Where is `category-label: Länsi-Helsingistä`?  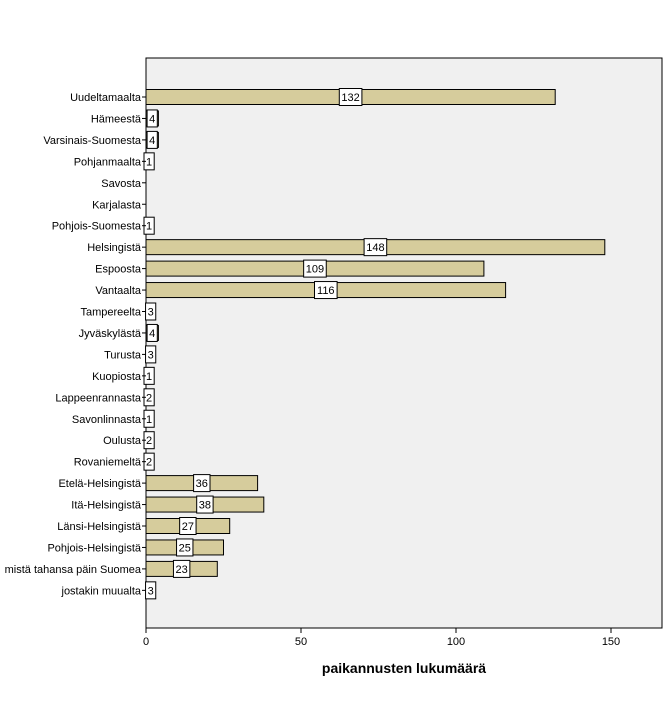 category-label: Länsi-Helsingistä is located at coordinates (99, 527).